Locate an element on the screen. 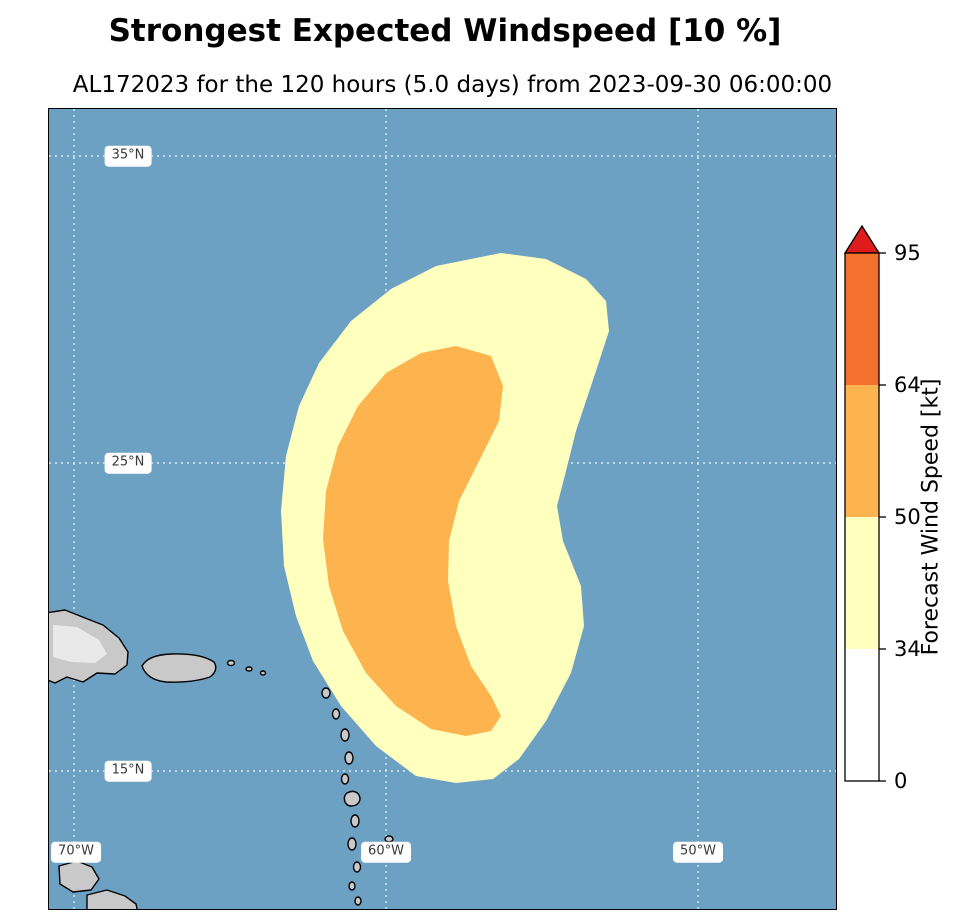 The width and height of the screenshot is (965, 921). lat-label-15n: 15°N is located at coordinates (128, 771).